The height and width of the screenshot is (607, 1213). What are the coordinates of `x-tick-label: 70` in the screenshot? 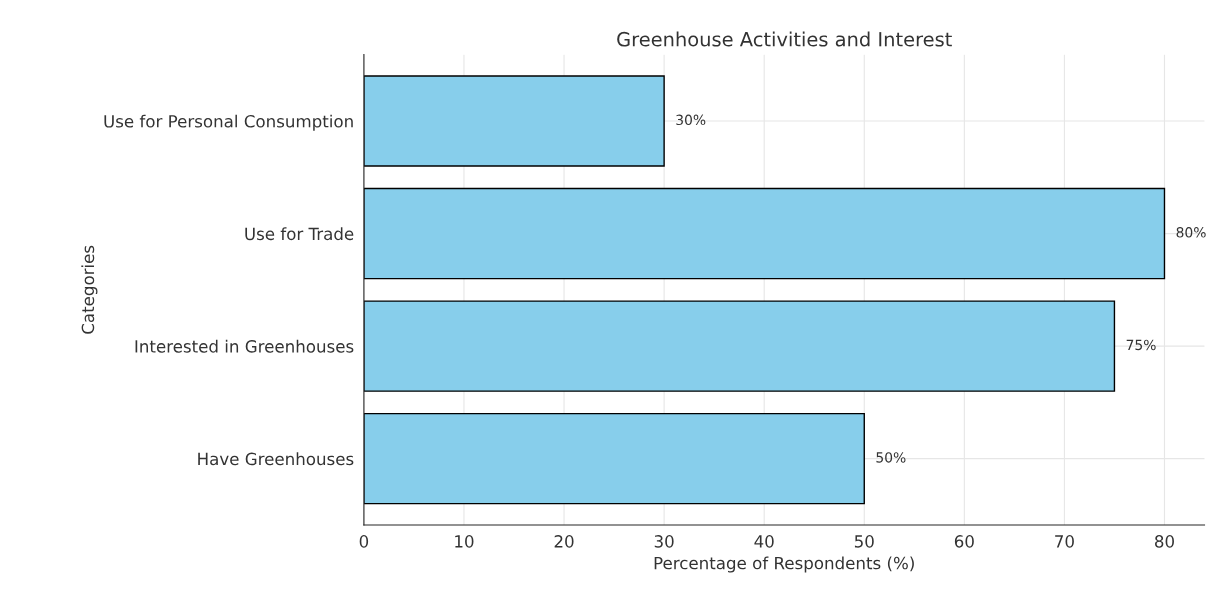 It's located at (1064, 541).